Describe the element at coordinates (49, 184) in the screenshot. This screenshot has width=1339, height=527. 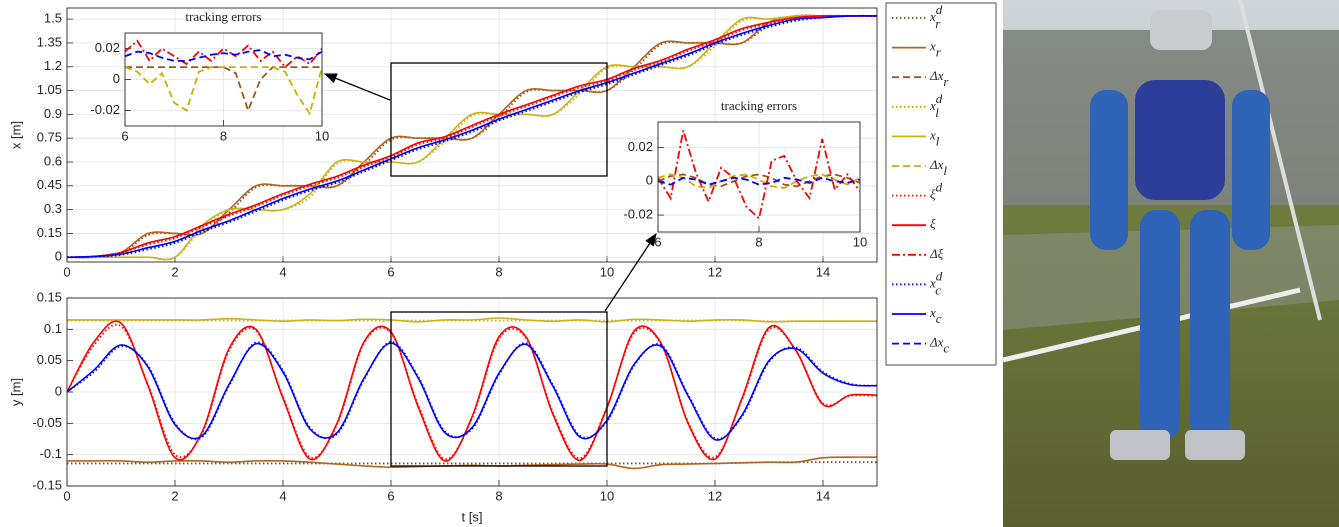
I see `y-tick-label: 0.45` at that location.